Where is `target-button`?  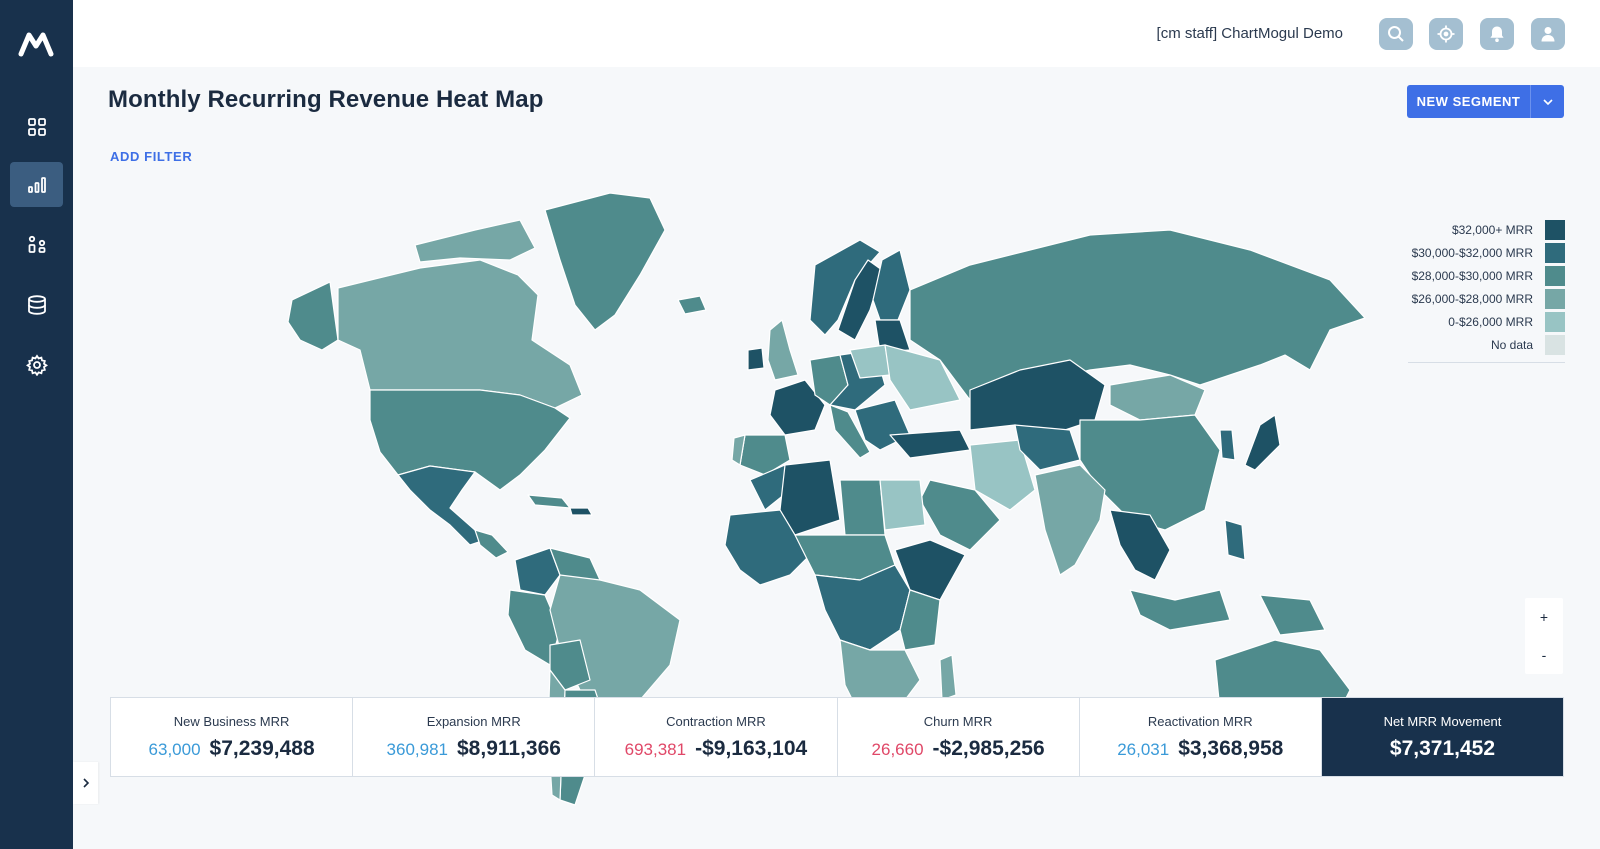 target-button is located at coordinates (1446, 34).